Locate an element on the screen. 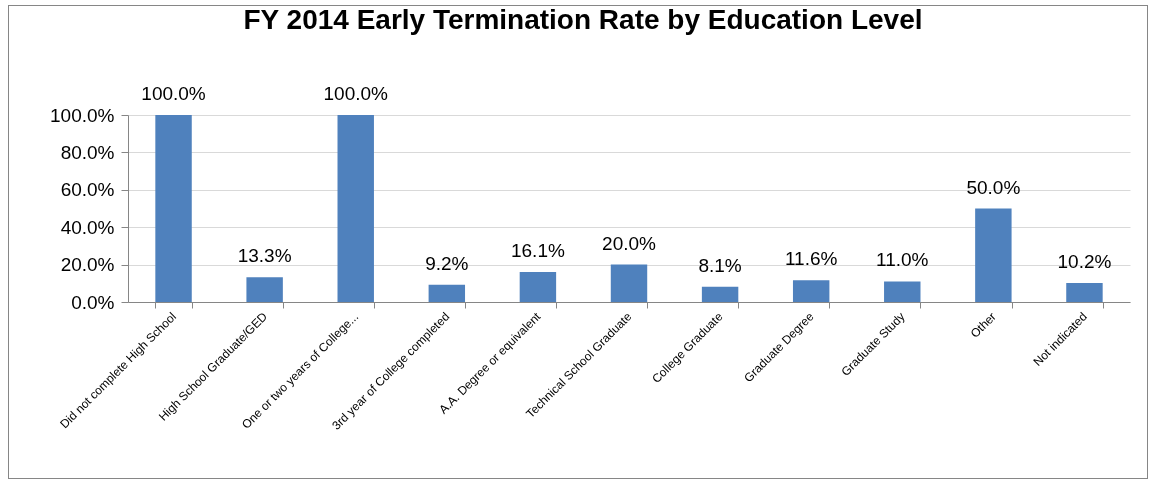 Image resolution: width=1159 pixels, height=485 pixels. data-label: 10.2% is located at coordinates (1084, 261).